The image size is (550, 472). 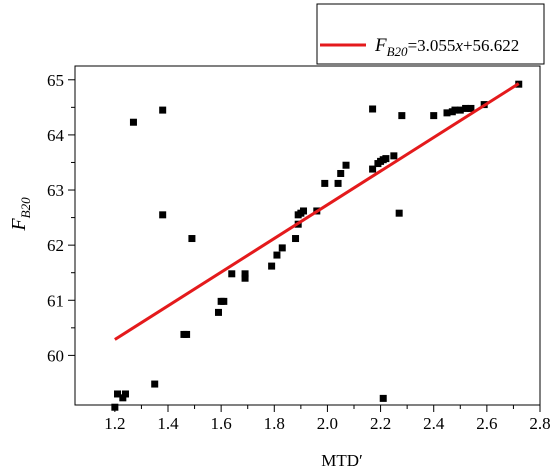 What do you see at coordinates (380, 423) in the screenshot?
I see `x-tick-label: 2.2` at bounding box center [380, 423].